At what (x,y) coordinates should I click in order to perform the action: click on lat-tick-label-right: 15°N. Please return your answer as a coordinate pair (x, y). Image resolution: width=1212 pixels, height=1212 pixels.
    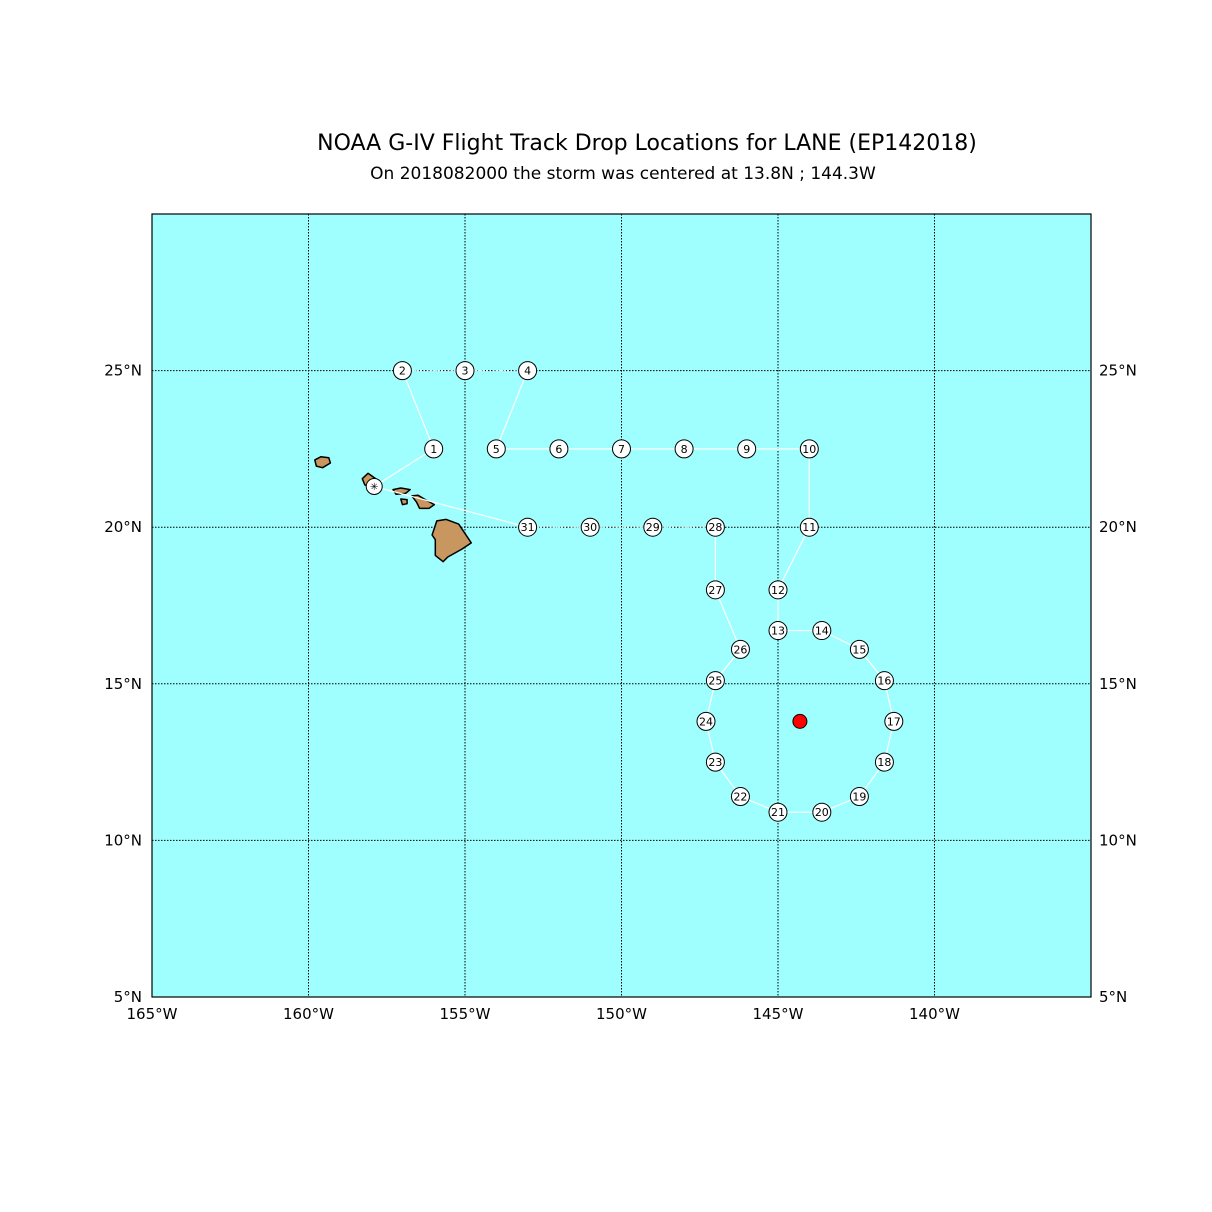
    Looking at the image, I should click on (1118, 684).